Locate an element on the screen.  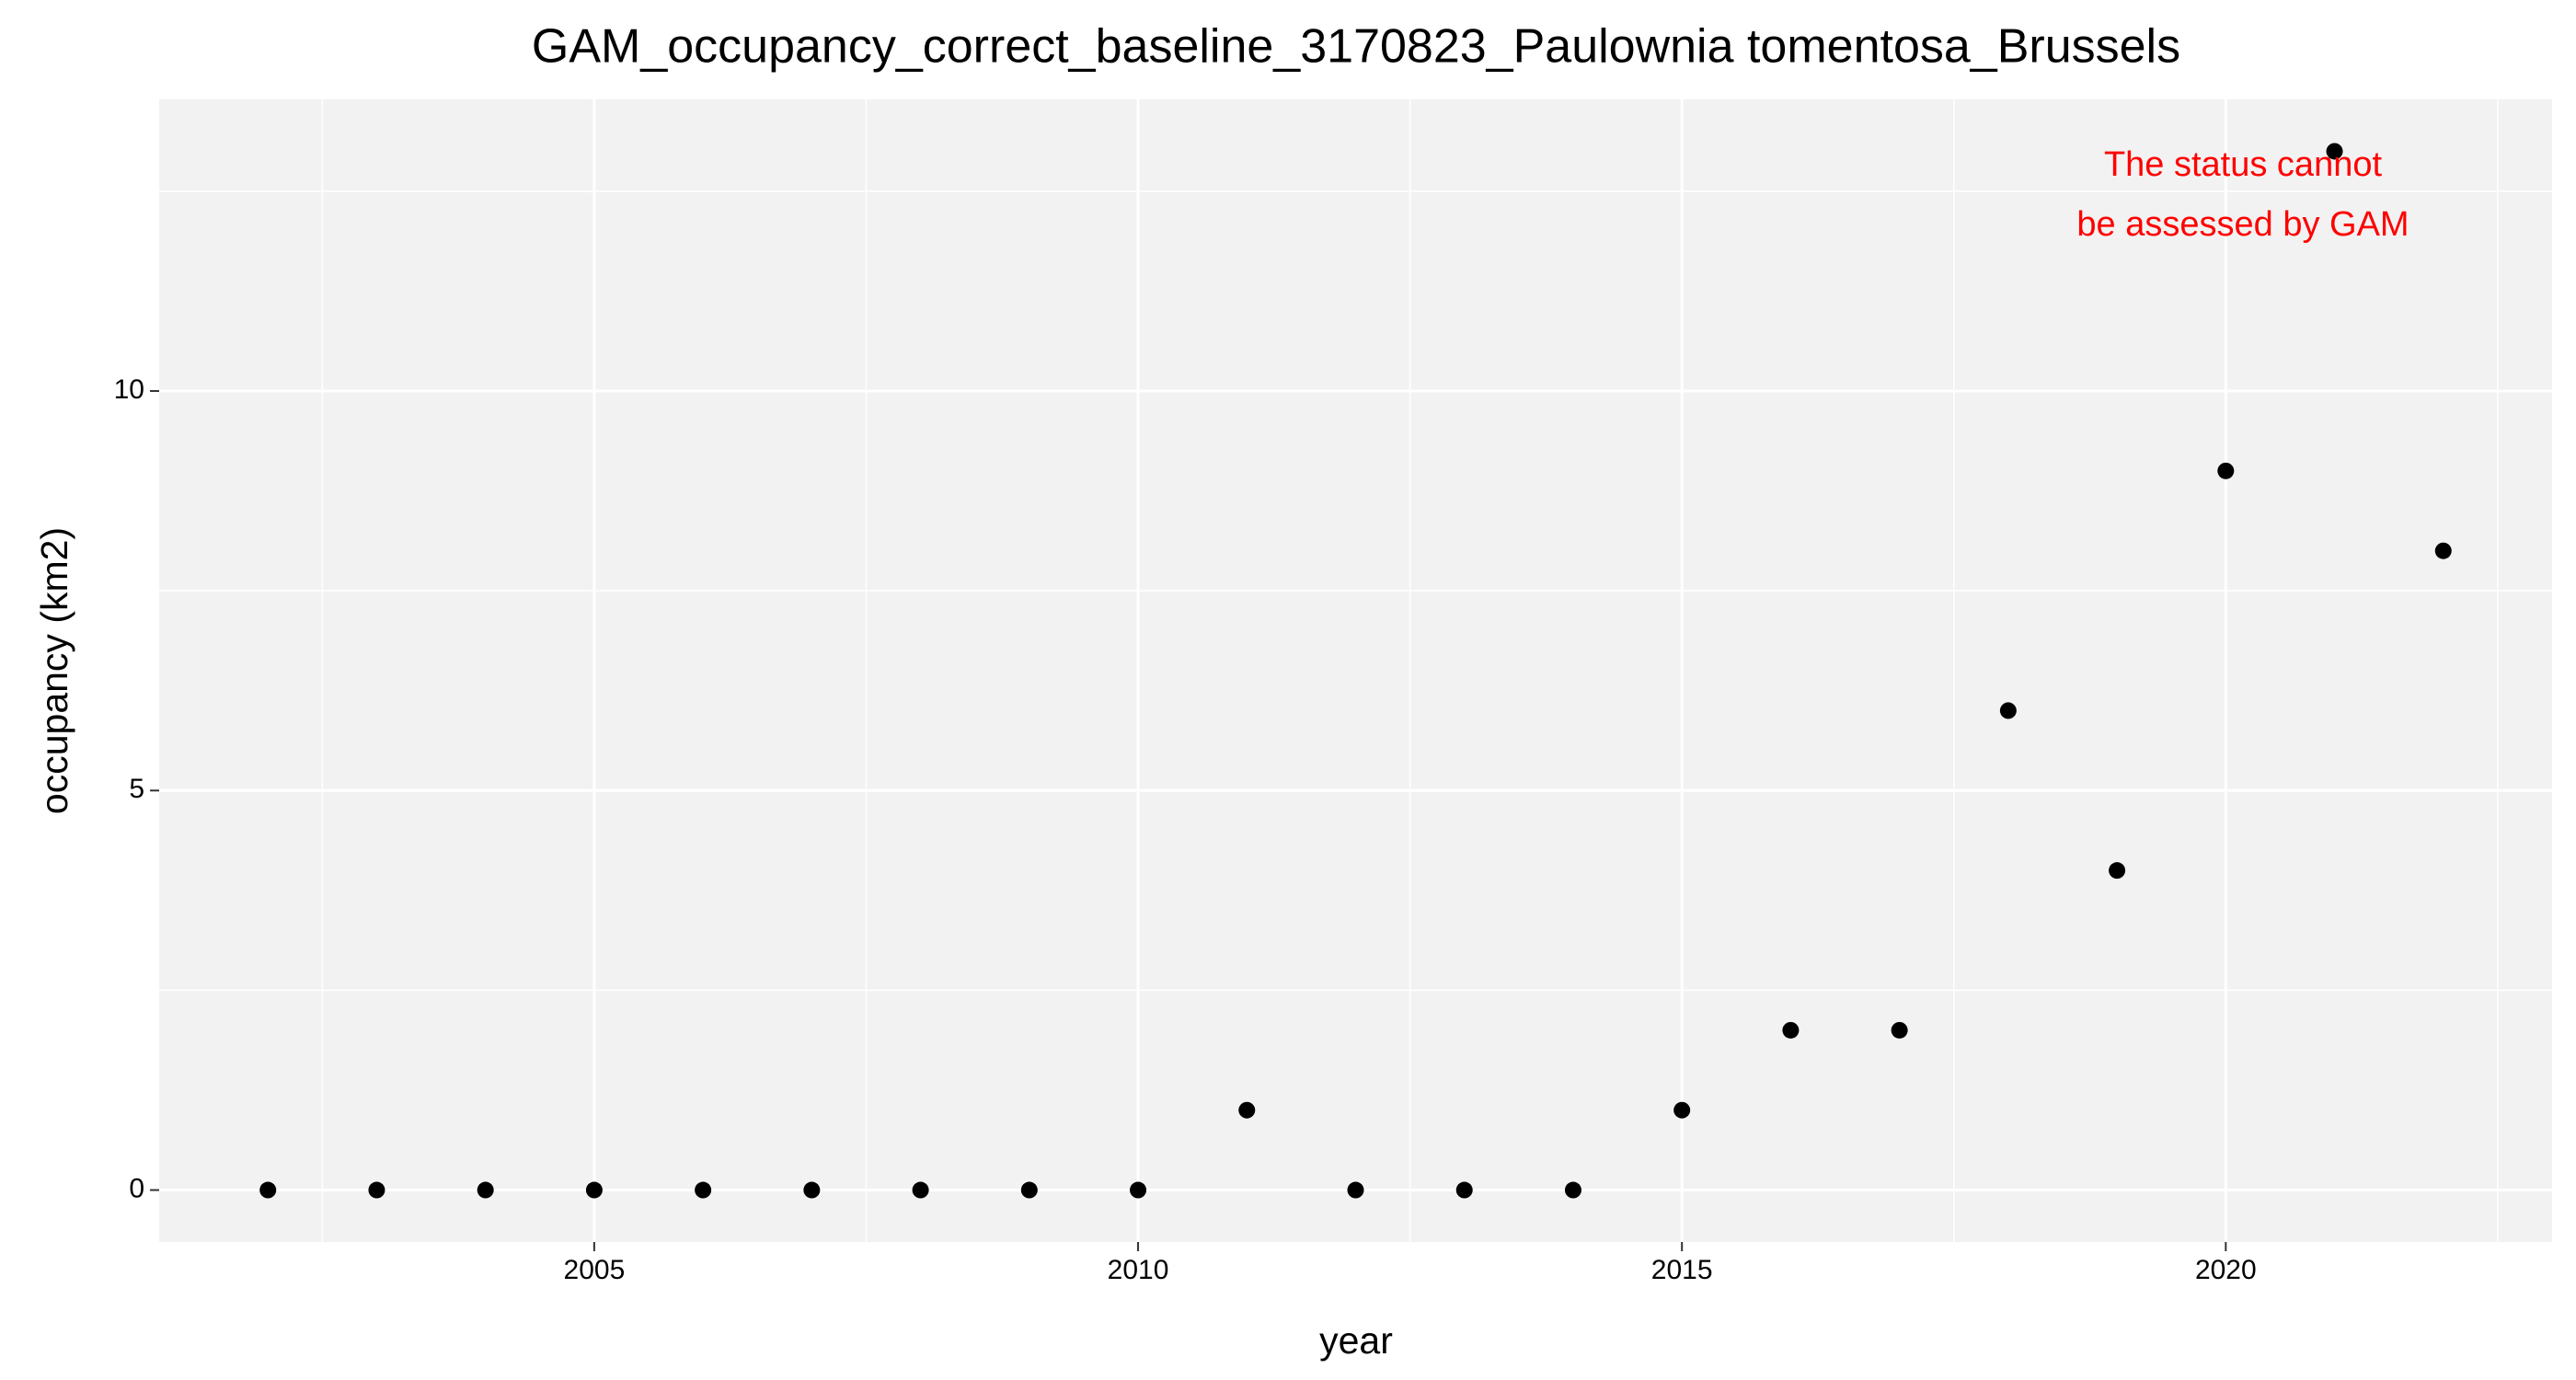
y-axis-title: occupancy (km2) is located at coordinates (54, 670).